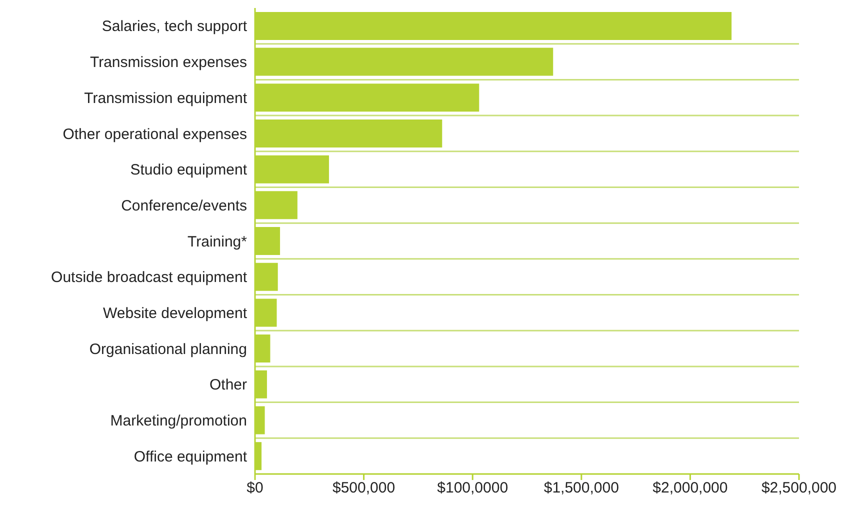  I want to click on y-tick-label: Transmission equipment, so click(166, 98).